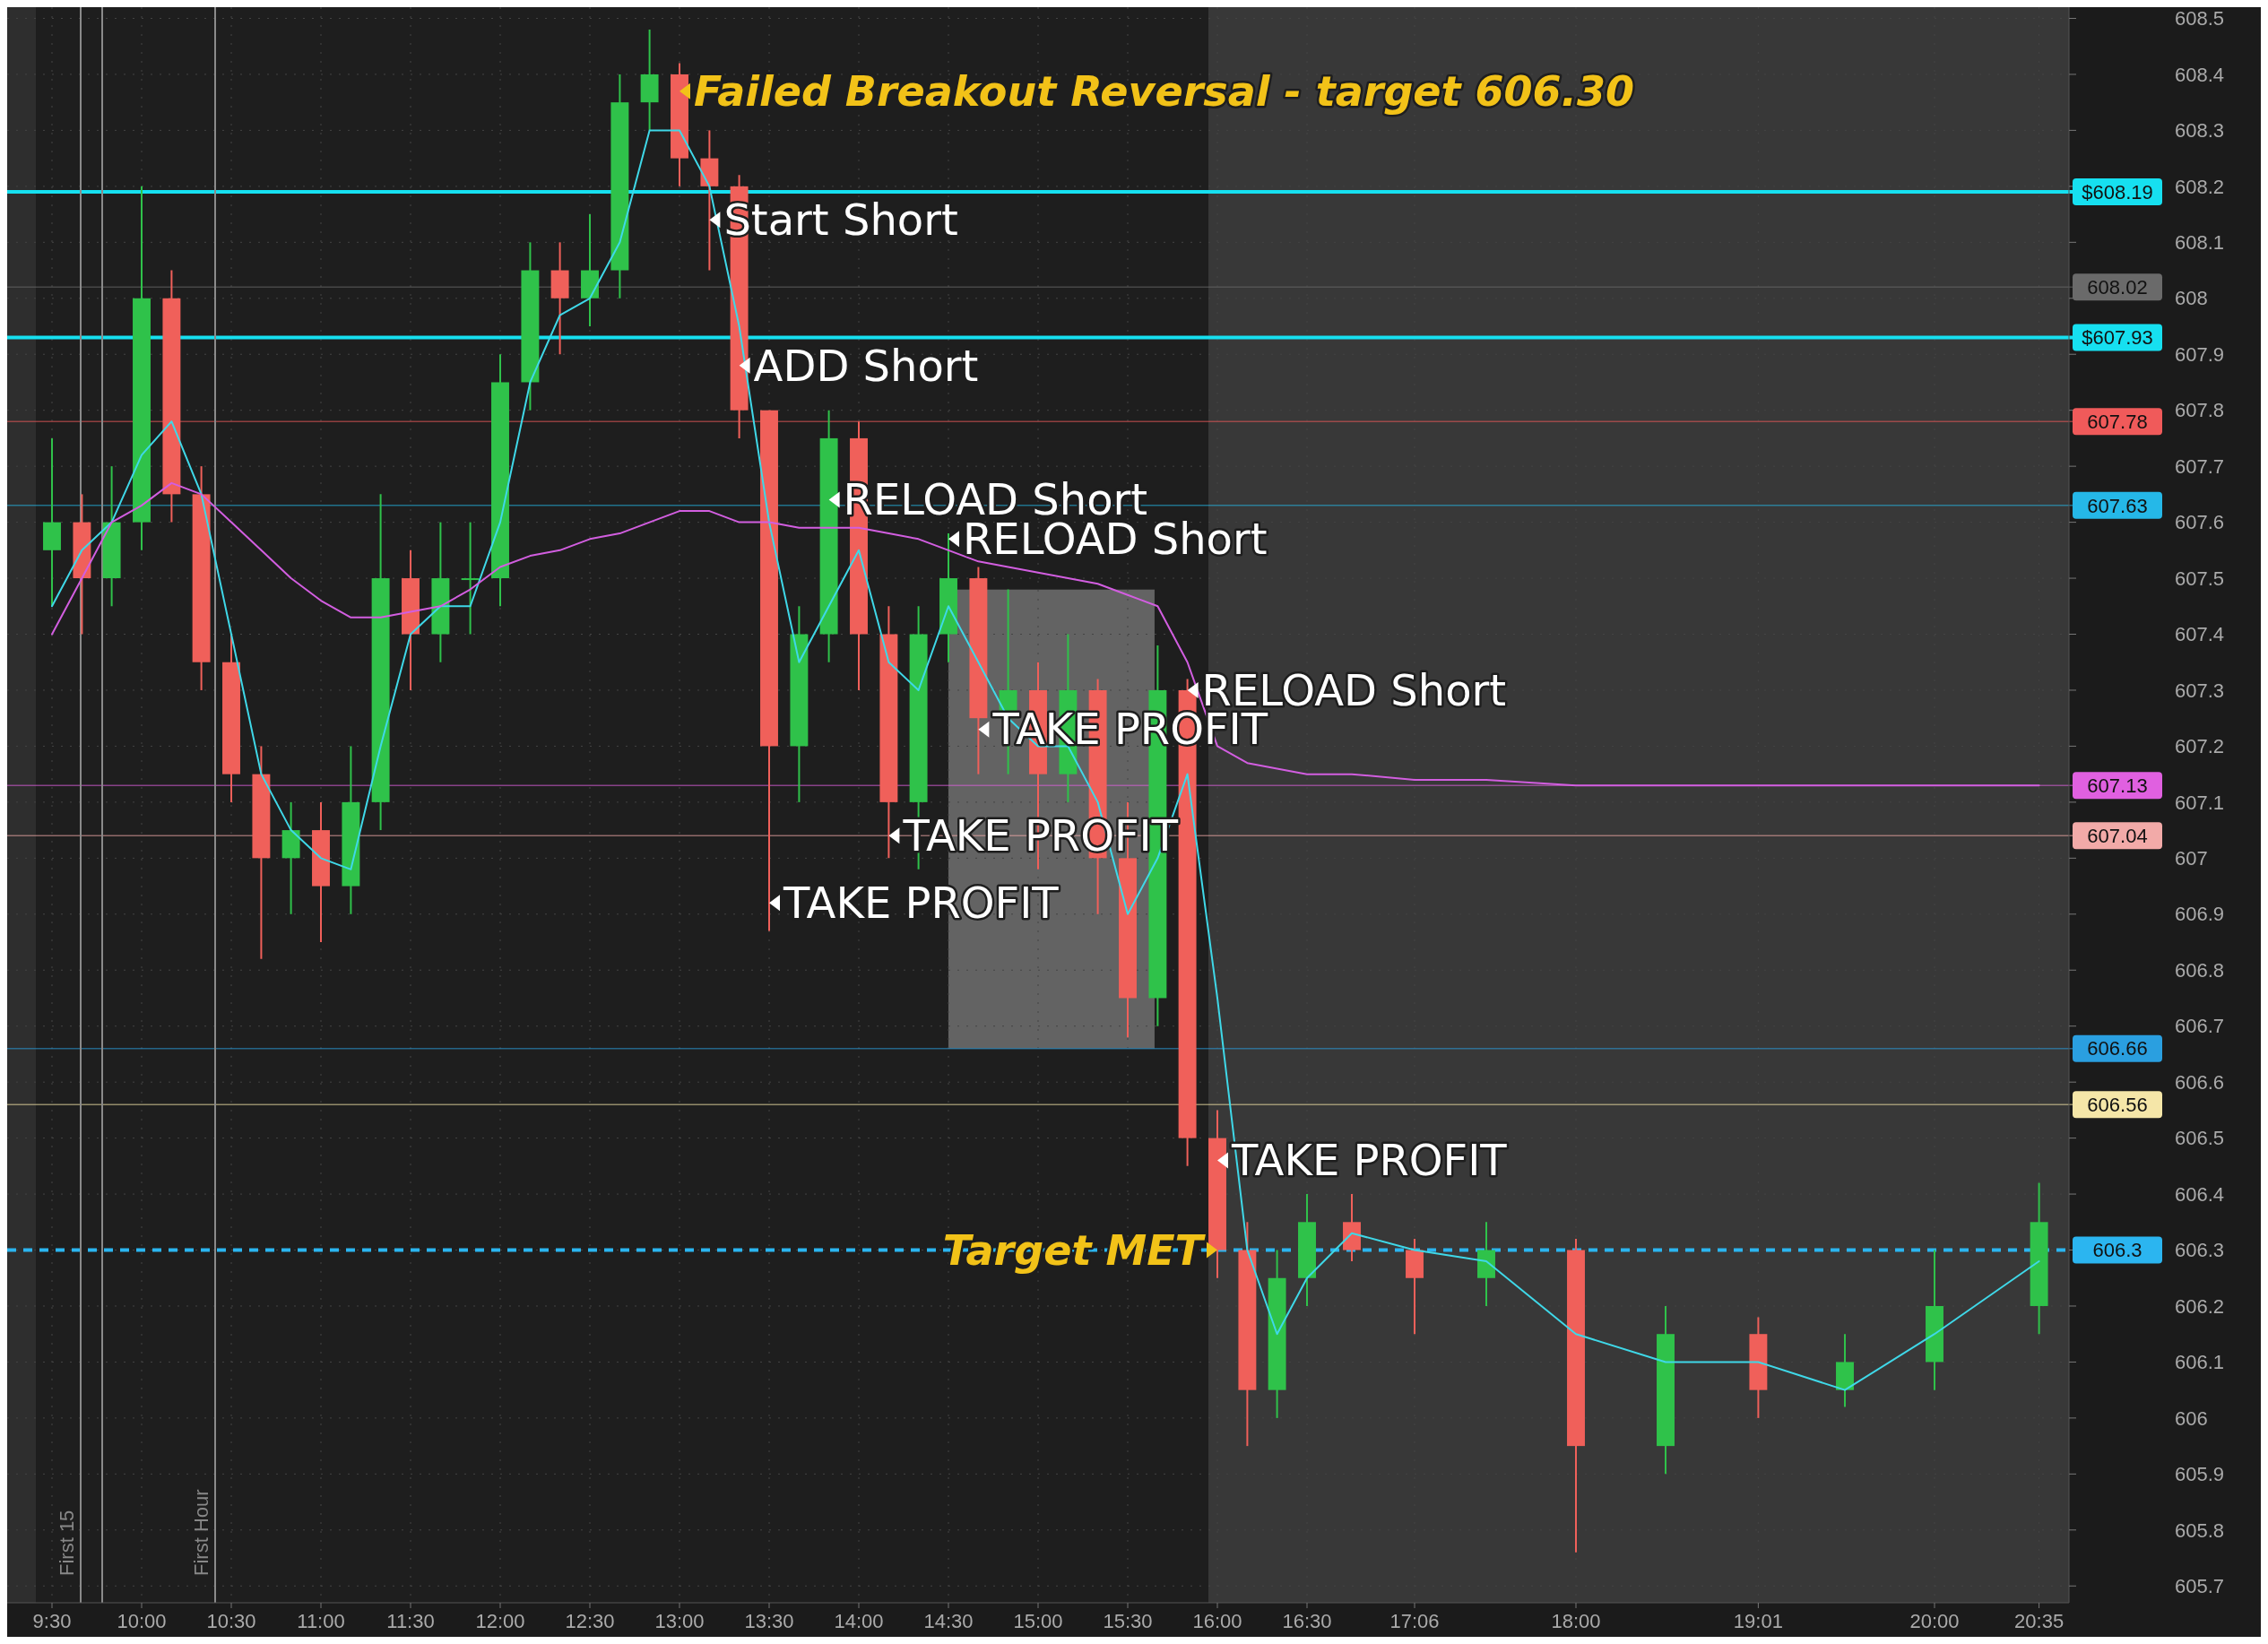  I want to click on y-tick-label: 607.7, so click(2200, 466).